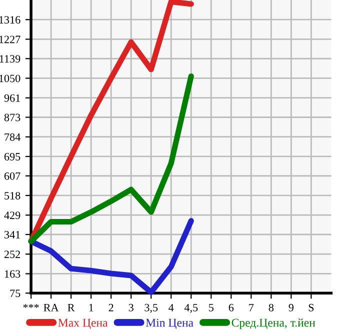 Image resolution: width=345 pixels, height=335 pixels. Describe the element at coordinates (91, 308) in the screenshot. I see `x-tick-label: 1` at that location.